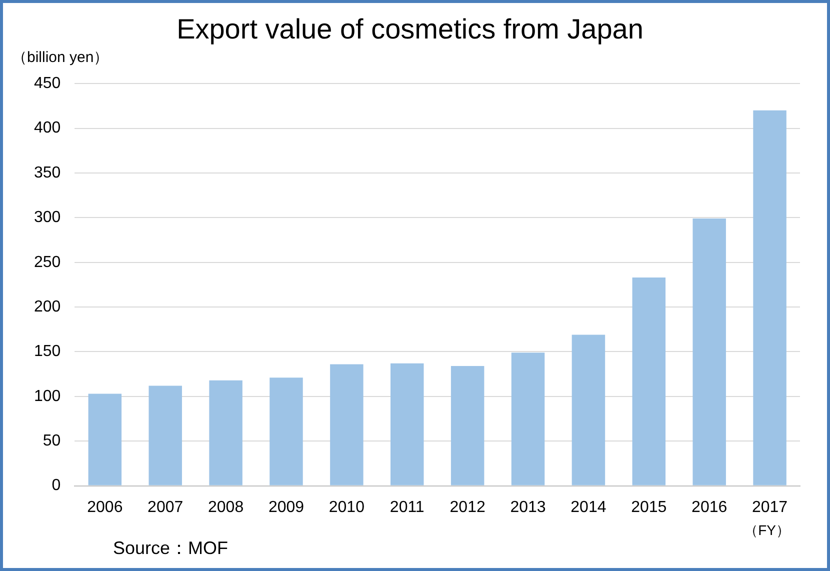  What do you see at coordinates (410, 29) in the screenshot?
I see `chart-title: Export value of cosmetics from Japan` at bounding box center [410, 29].